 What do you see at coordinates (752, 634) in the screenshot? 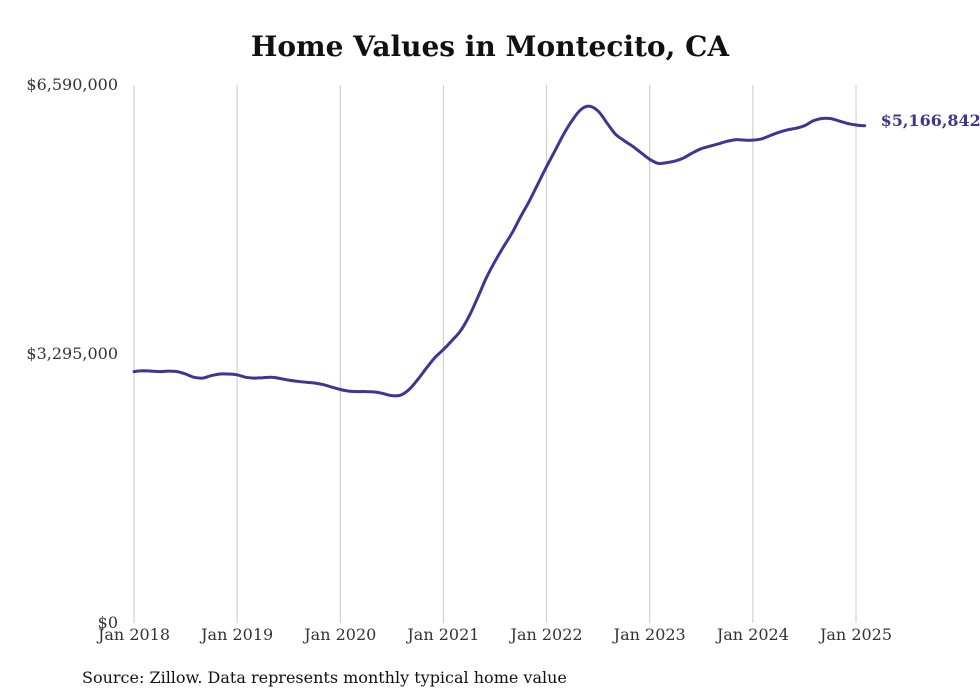
I see `x-tick-label: Jan 2024` at bounding box center [752, 634].